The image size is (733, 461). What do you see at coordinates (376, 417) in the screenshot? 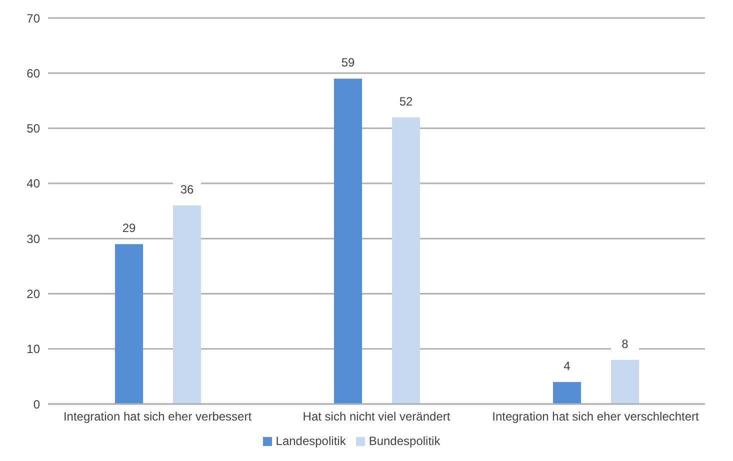
I see `x-tick-label: Hat sich nicht viel verändert` at bounding box center [376, 417].